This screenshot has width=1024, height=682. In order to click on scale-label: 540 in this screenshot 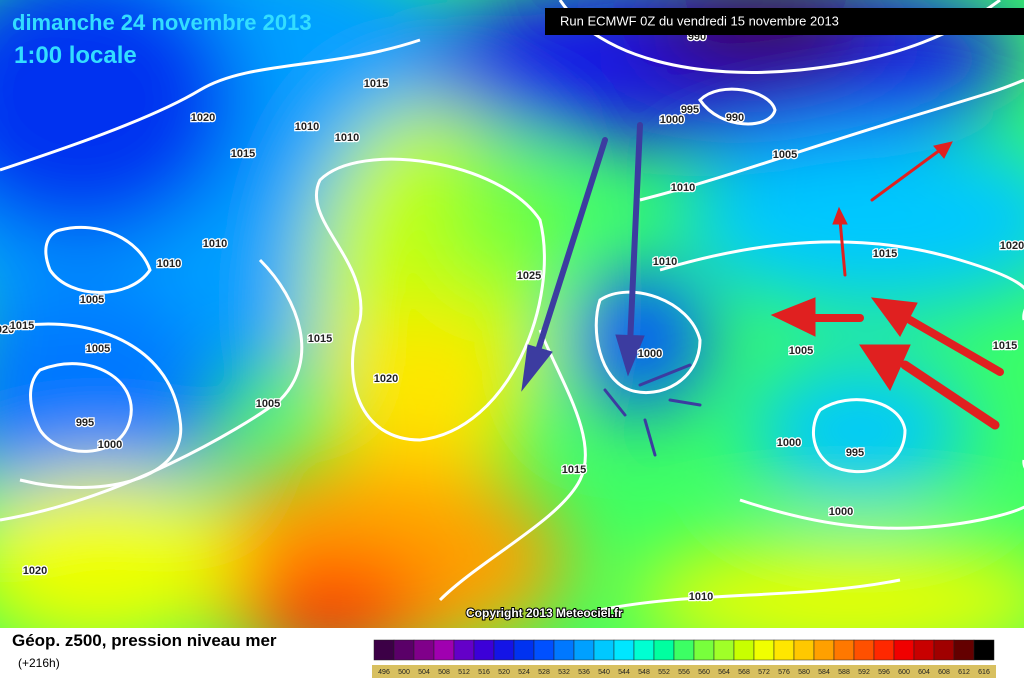, I will do `click(604, 672)`.